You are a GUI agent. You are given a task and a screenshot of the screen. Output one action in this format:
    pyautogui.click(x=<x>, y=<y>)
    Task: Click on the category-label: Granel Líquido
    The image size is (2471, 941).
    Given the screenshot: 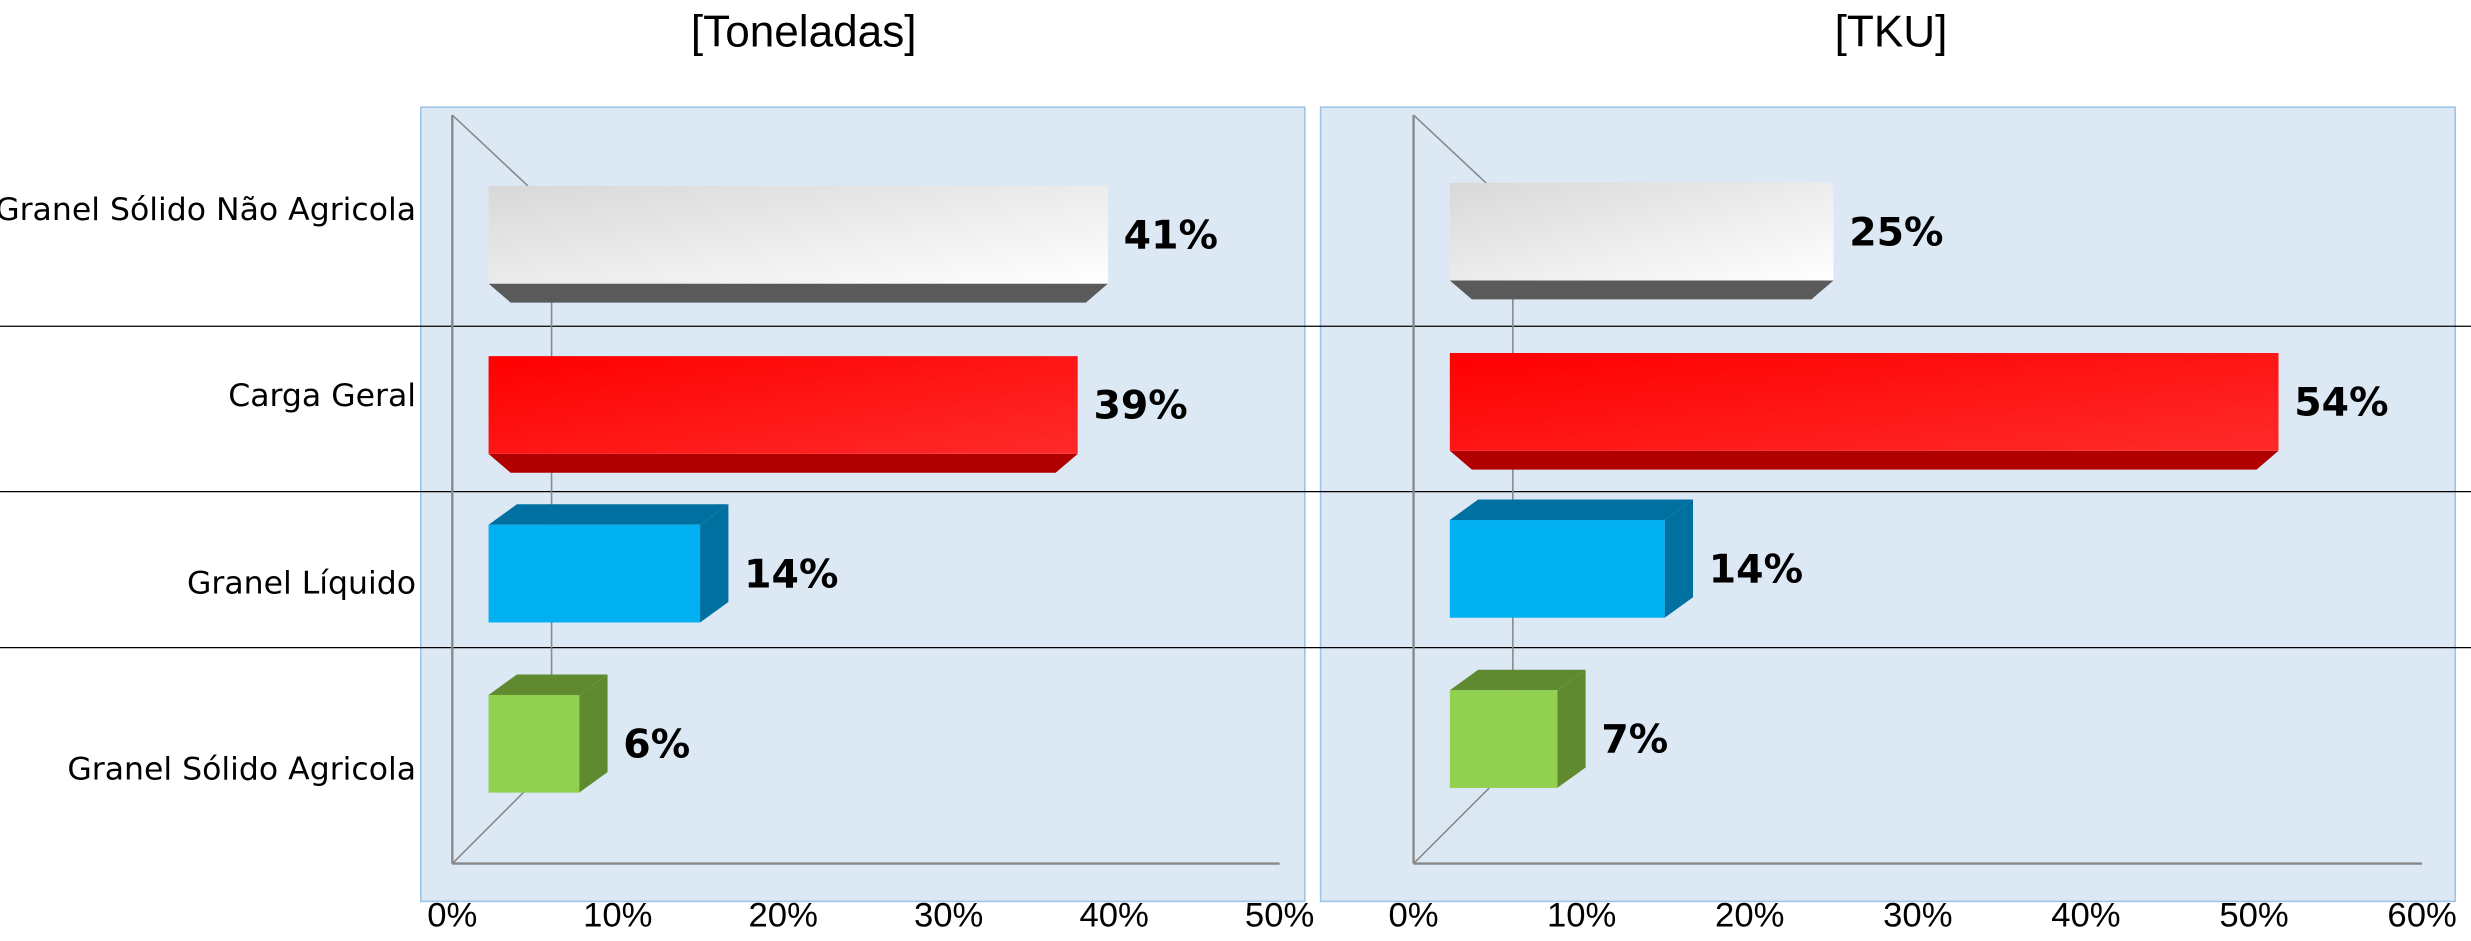 What is the action you would take?
    pyautogui.click(x=301, y=584)
    